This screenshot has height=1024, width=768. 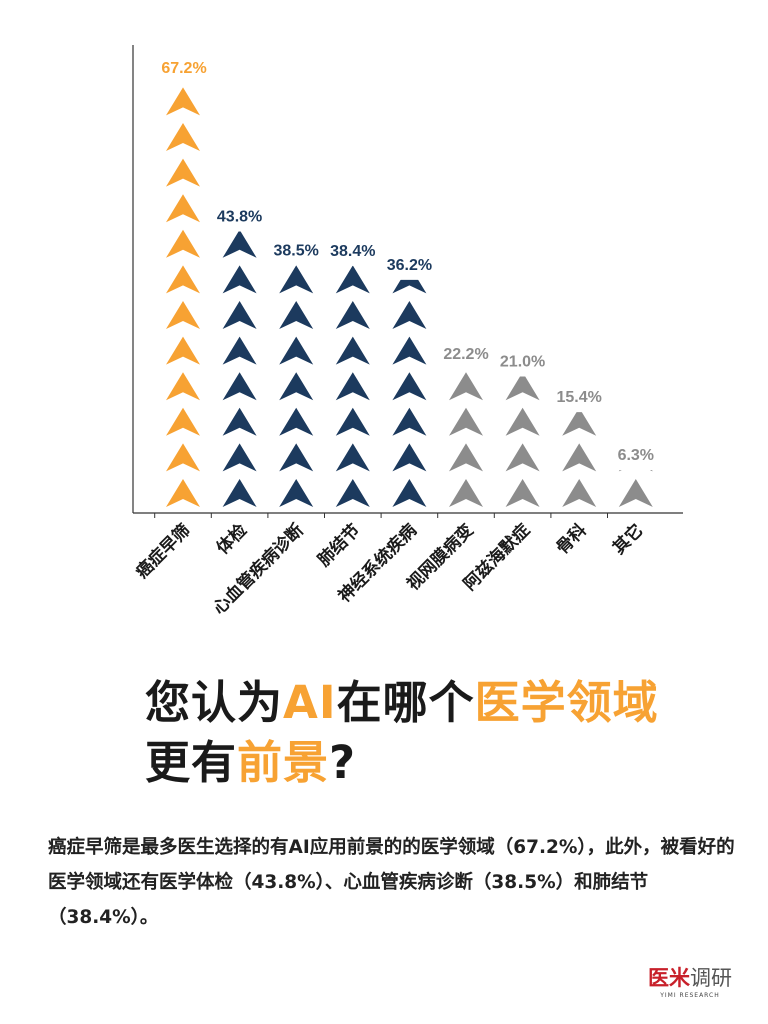 I want to click on title-segment: AI, so click(x=310, y=702).